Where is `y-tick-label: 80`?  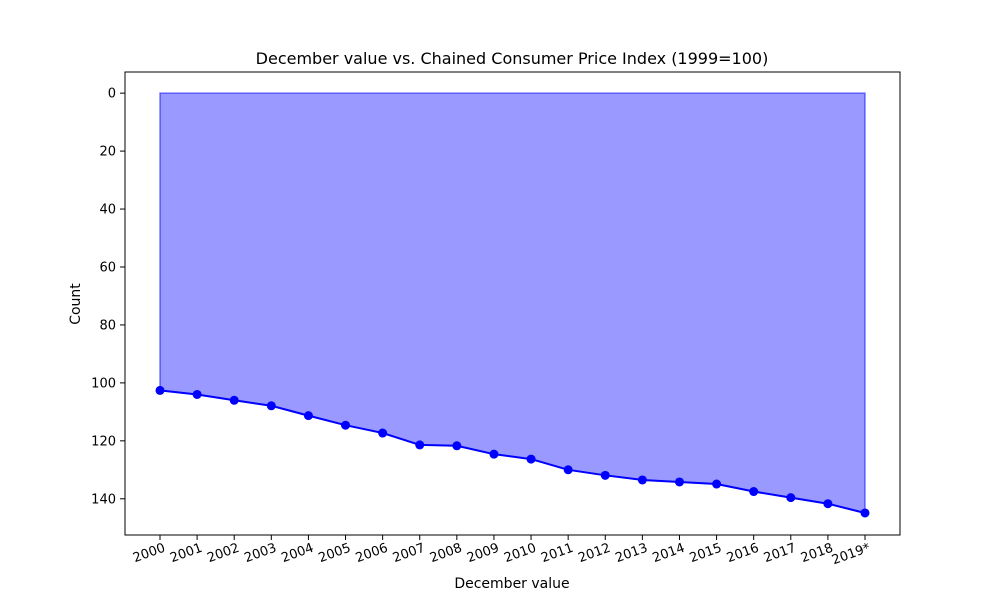
y-tick-label: 80 is located at coordinates (107, 325).